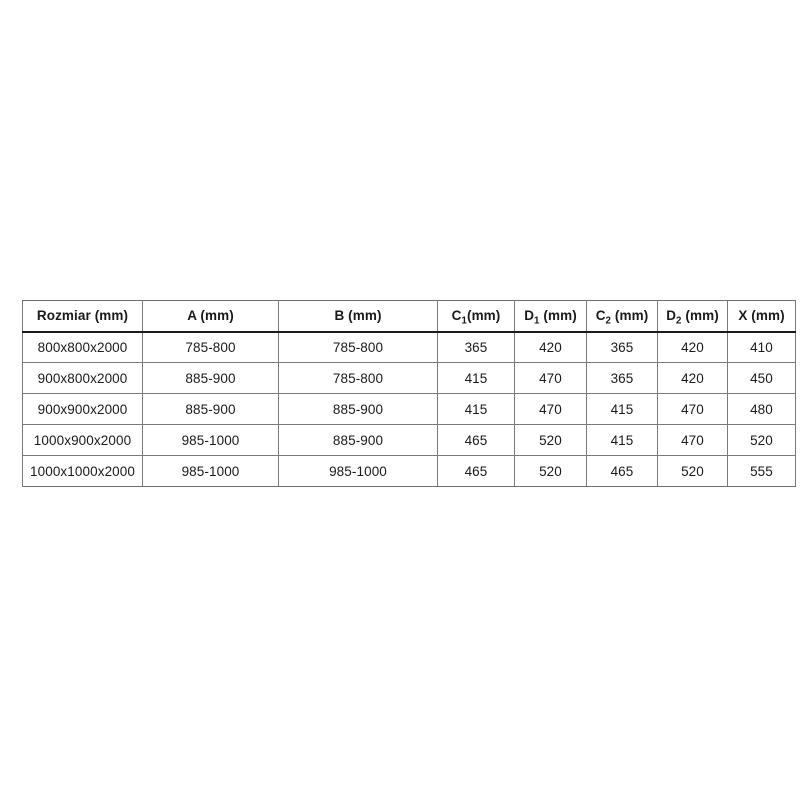 Image resolution: width=800 pixels, height=800 pixels. I want to click on cell-x: 555, so click(761, 471).